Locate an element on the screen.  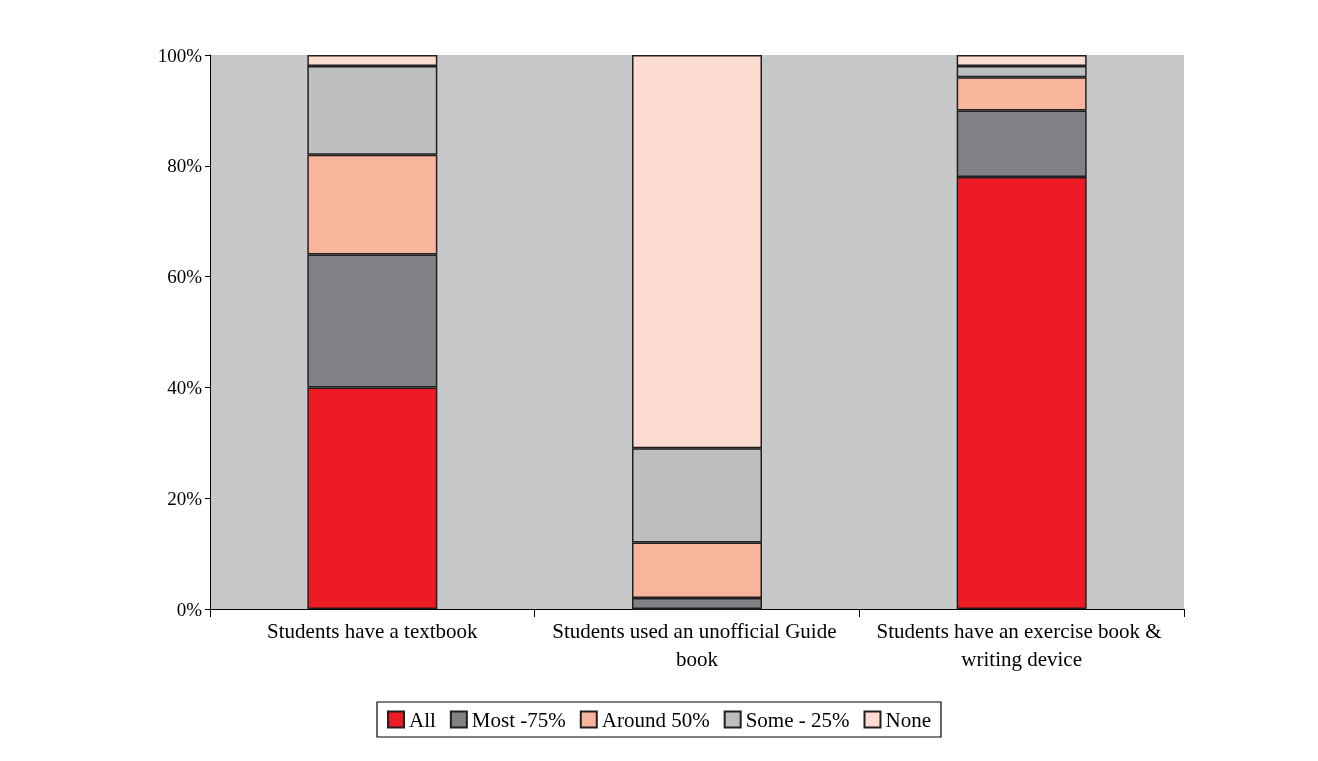
x-tick-label: Students used an unofficial Guide book is located at coordinates (697, 645).